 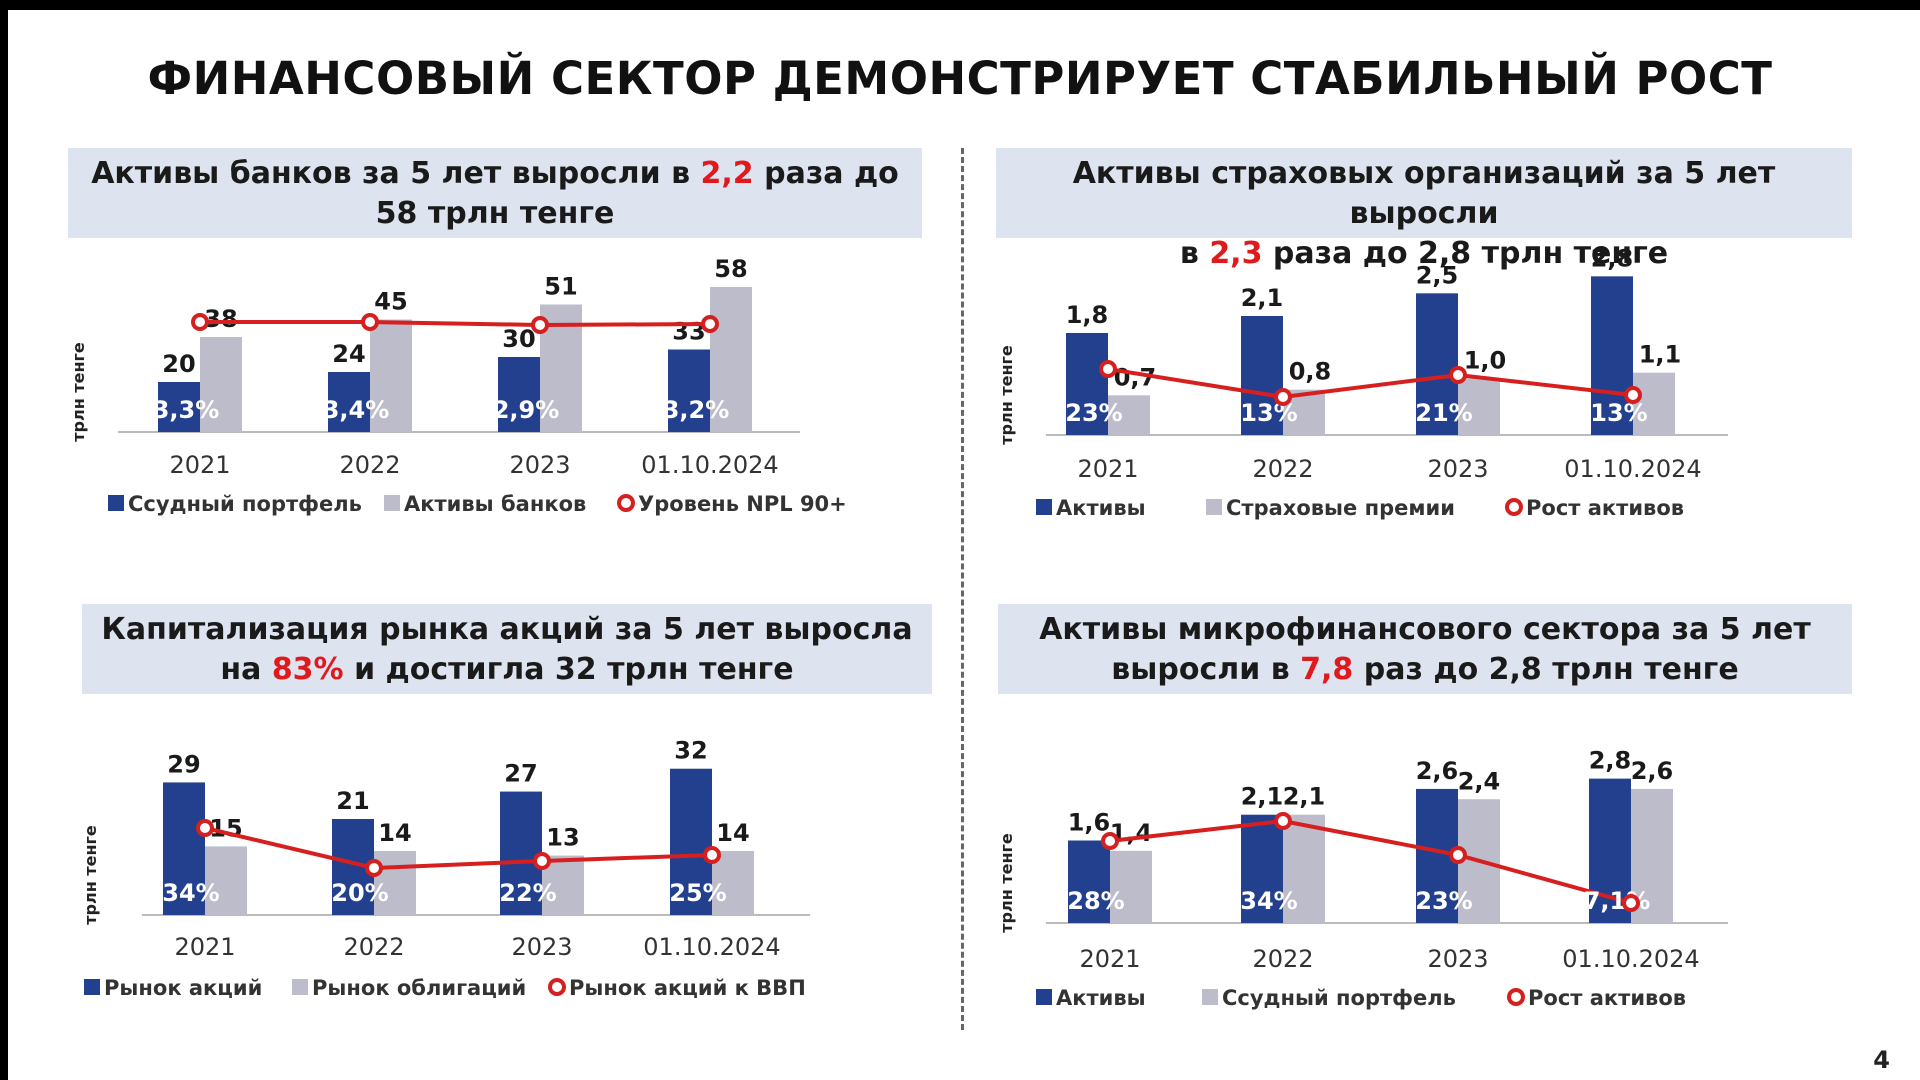 What do you see at coordinates (352, 801) in the screenshot?
I see `data-label-series-1: 21` at bounding box center [352, 801].